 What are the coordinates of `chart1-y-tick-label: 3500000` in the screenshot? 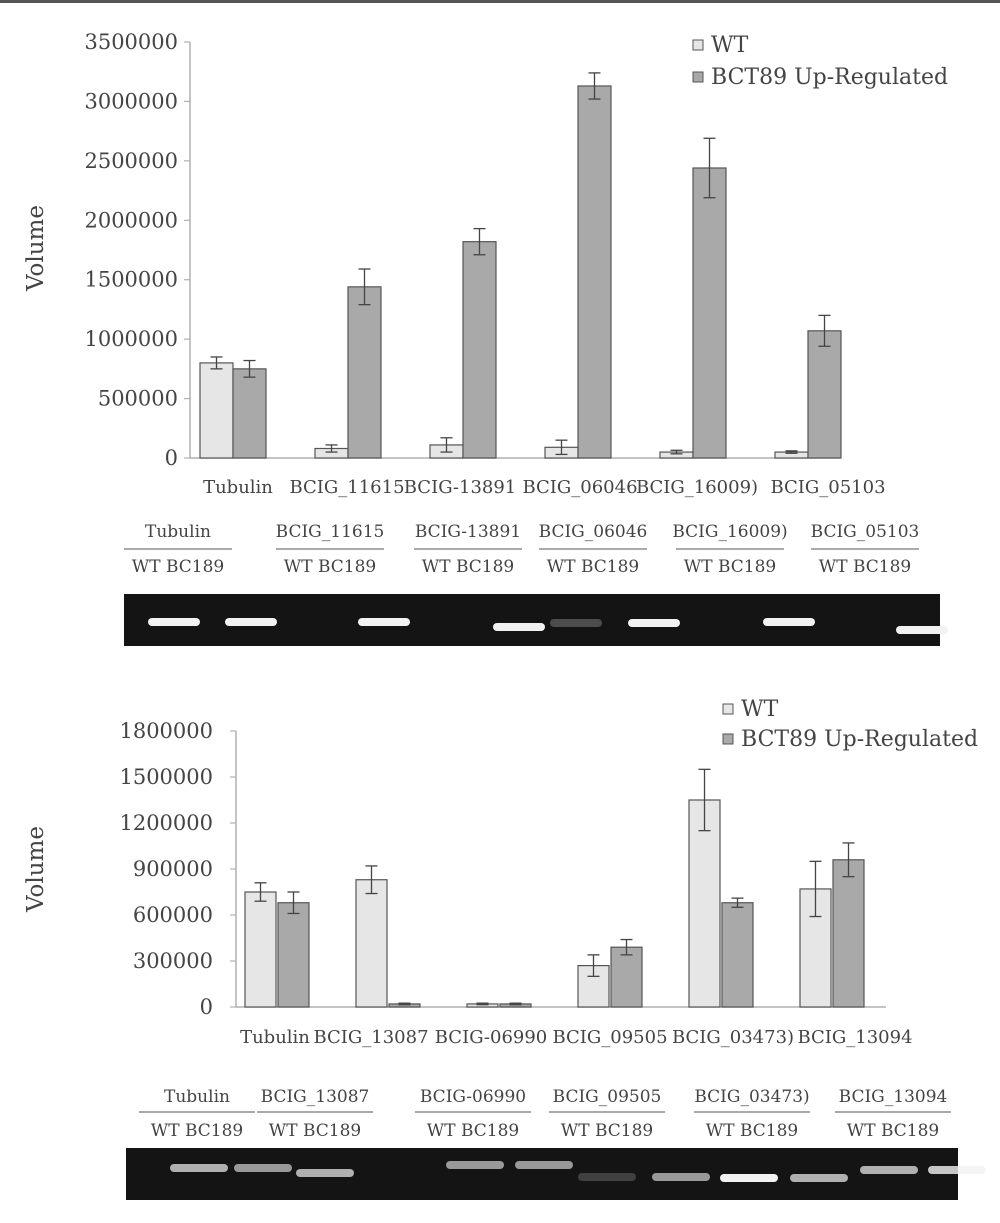 It's located at (131, 42).